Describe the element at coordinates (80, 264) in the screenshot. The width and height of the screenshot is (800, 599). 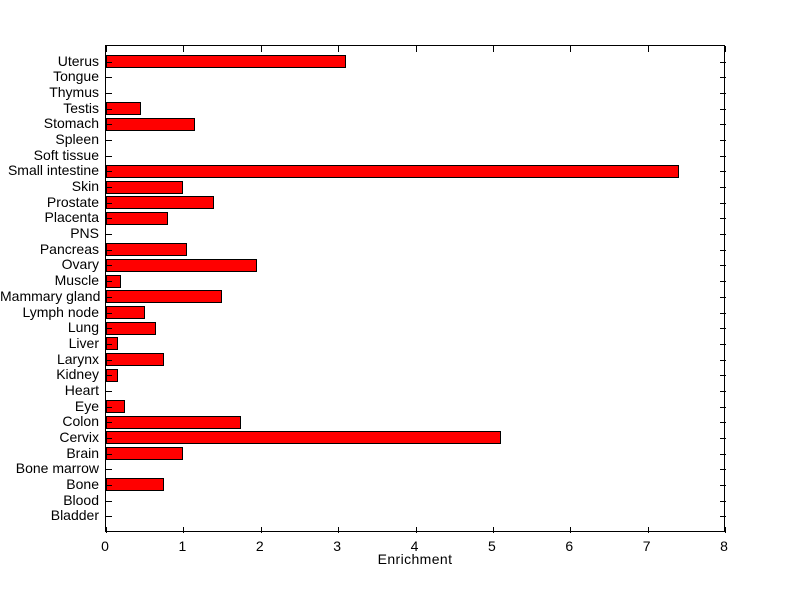
I see `y-tick-label-ovary: Ovary` at that location.